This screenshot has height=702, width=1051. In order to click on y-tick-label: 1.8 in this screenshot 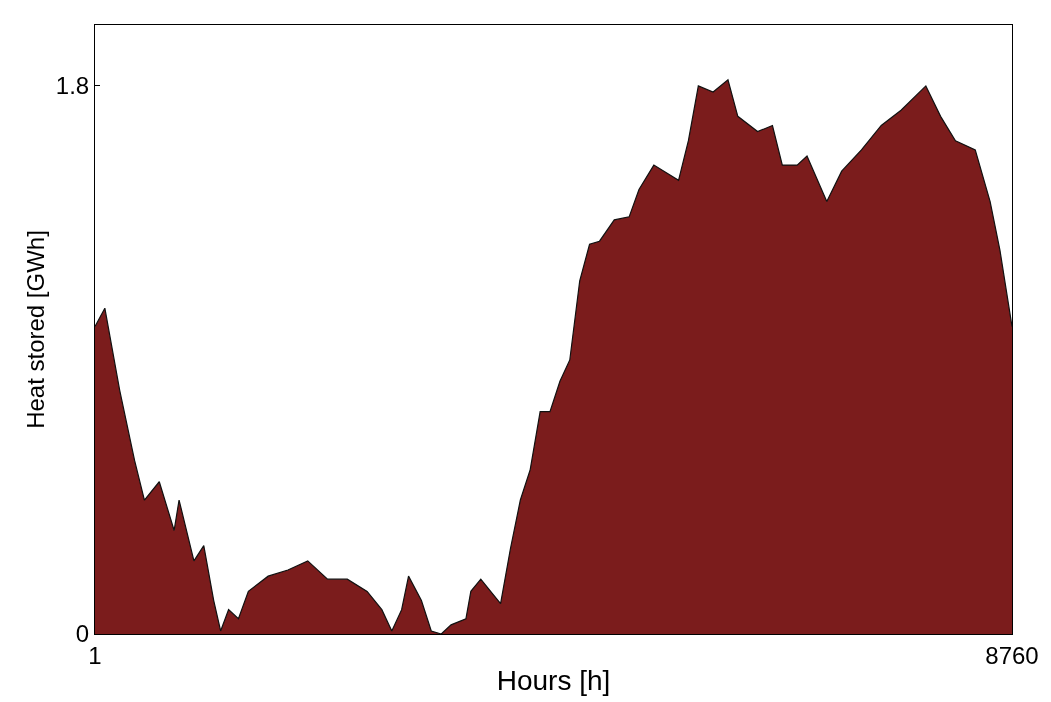, I will do `click(72, 86)`.